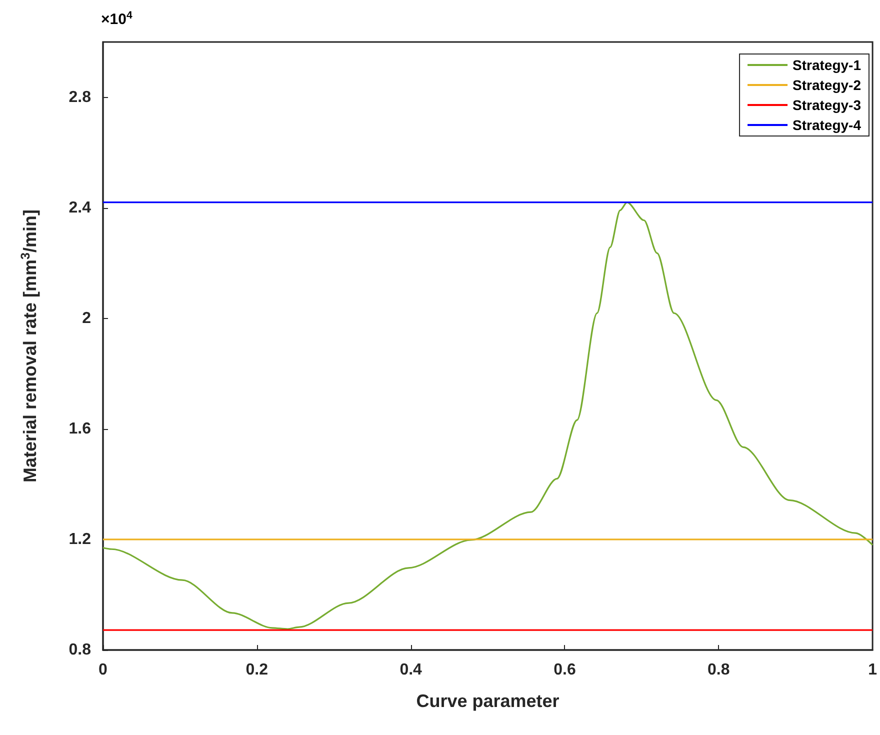 The image size is (880, 735). Describe the element at coordinates (80, 650) in the screenshot. I see `y-tick-label: 0.8` at that location.